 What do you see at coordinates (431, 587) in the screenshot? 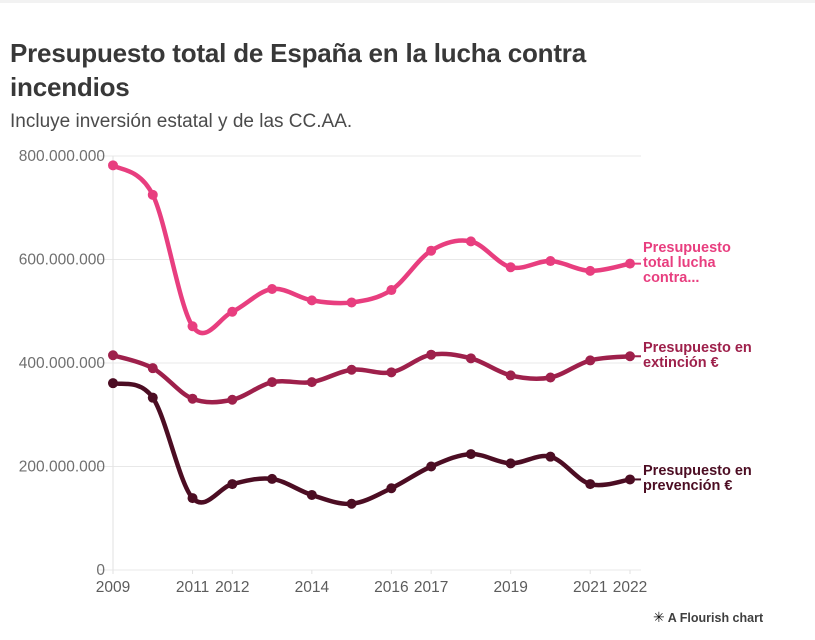
I see `x-tick-label: 2017` at bounding box center [431, 587].